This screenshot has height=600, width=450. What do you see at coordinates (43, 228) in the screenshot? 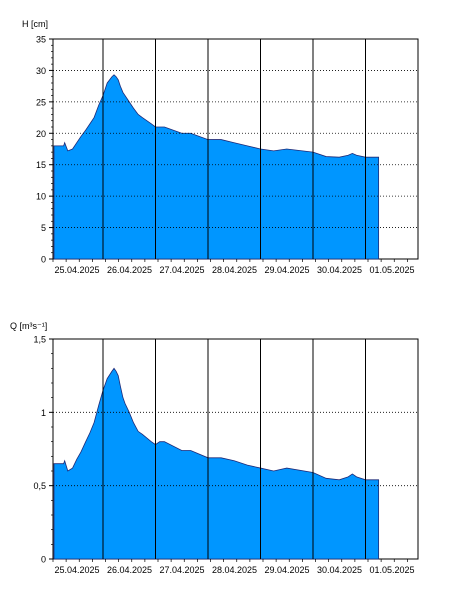
I see `y-tick-label: 5` at bounding box center [43, 228].